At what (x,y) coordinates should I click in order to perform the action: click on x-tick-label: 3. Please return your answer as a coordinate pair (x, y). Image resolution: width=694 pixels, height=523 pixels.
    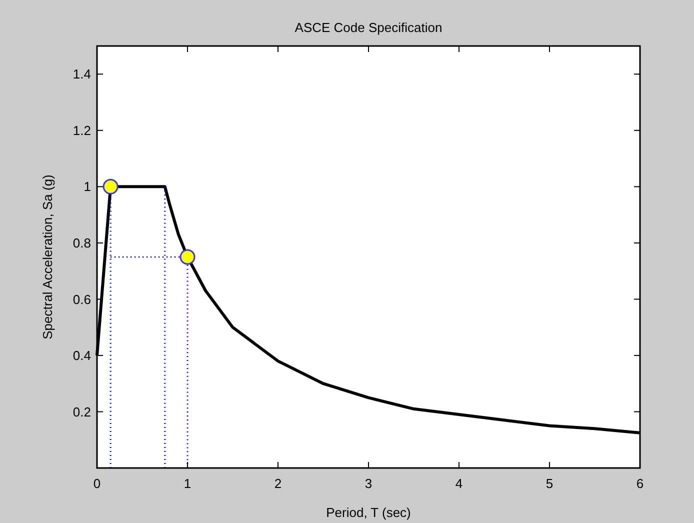
    Looking at the image, I should click on (368, 483).